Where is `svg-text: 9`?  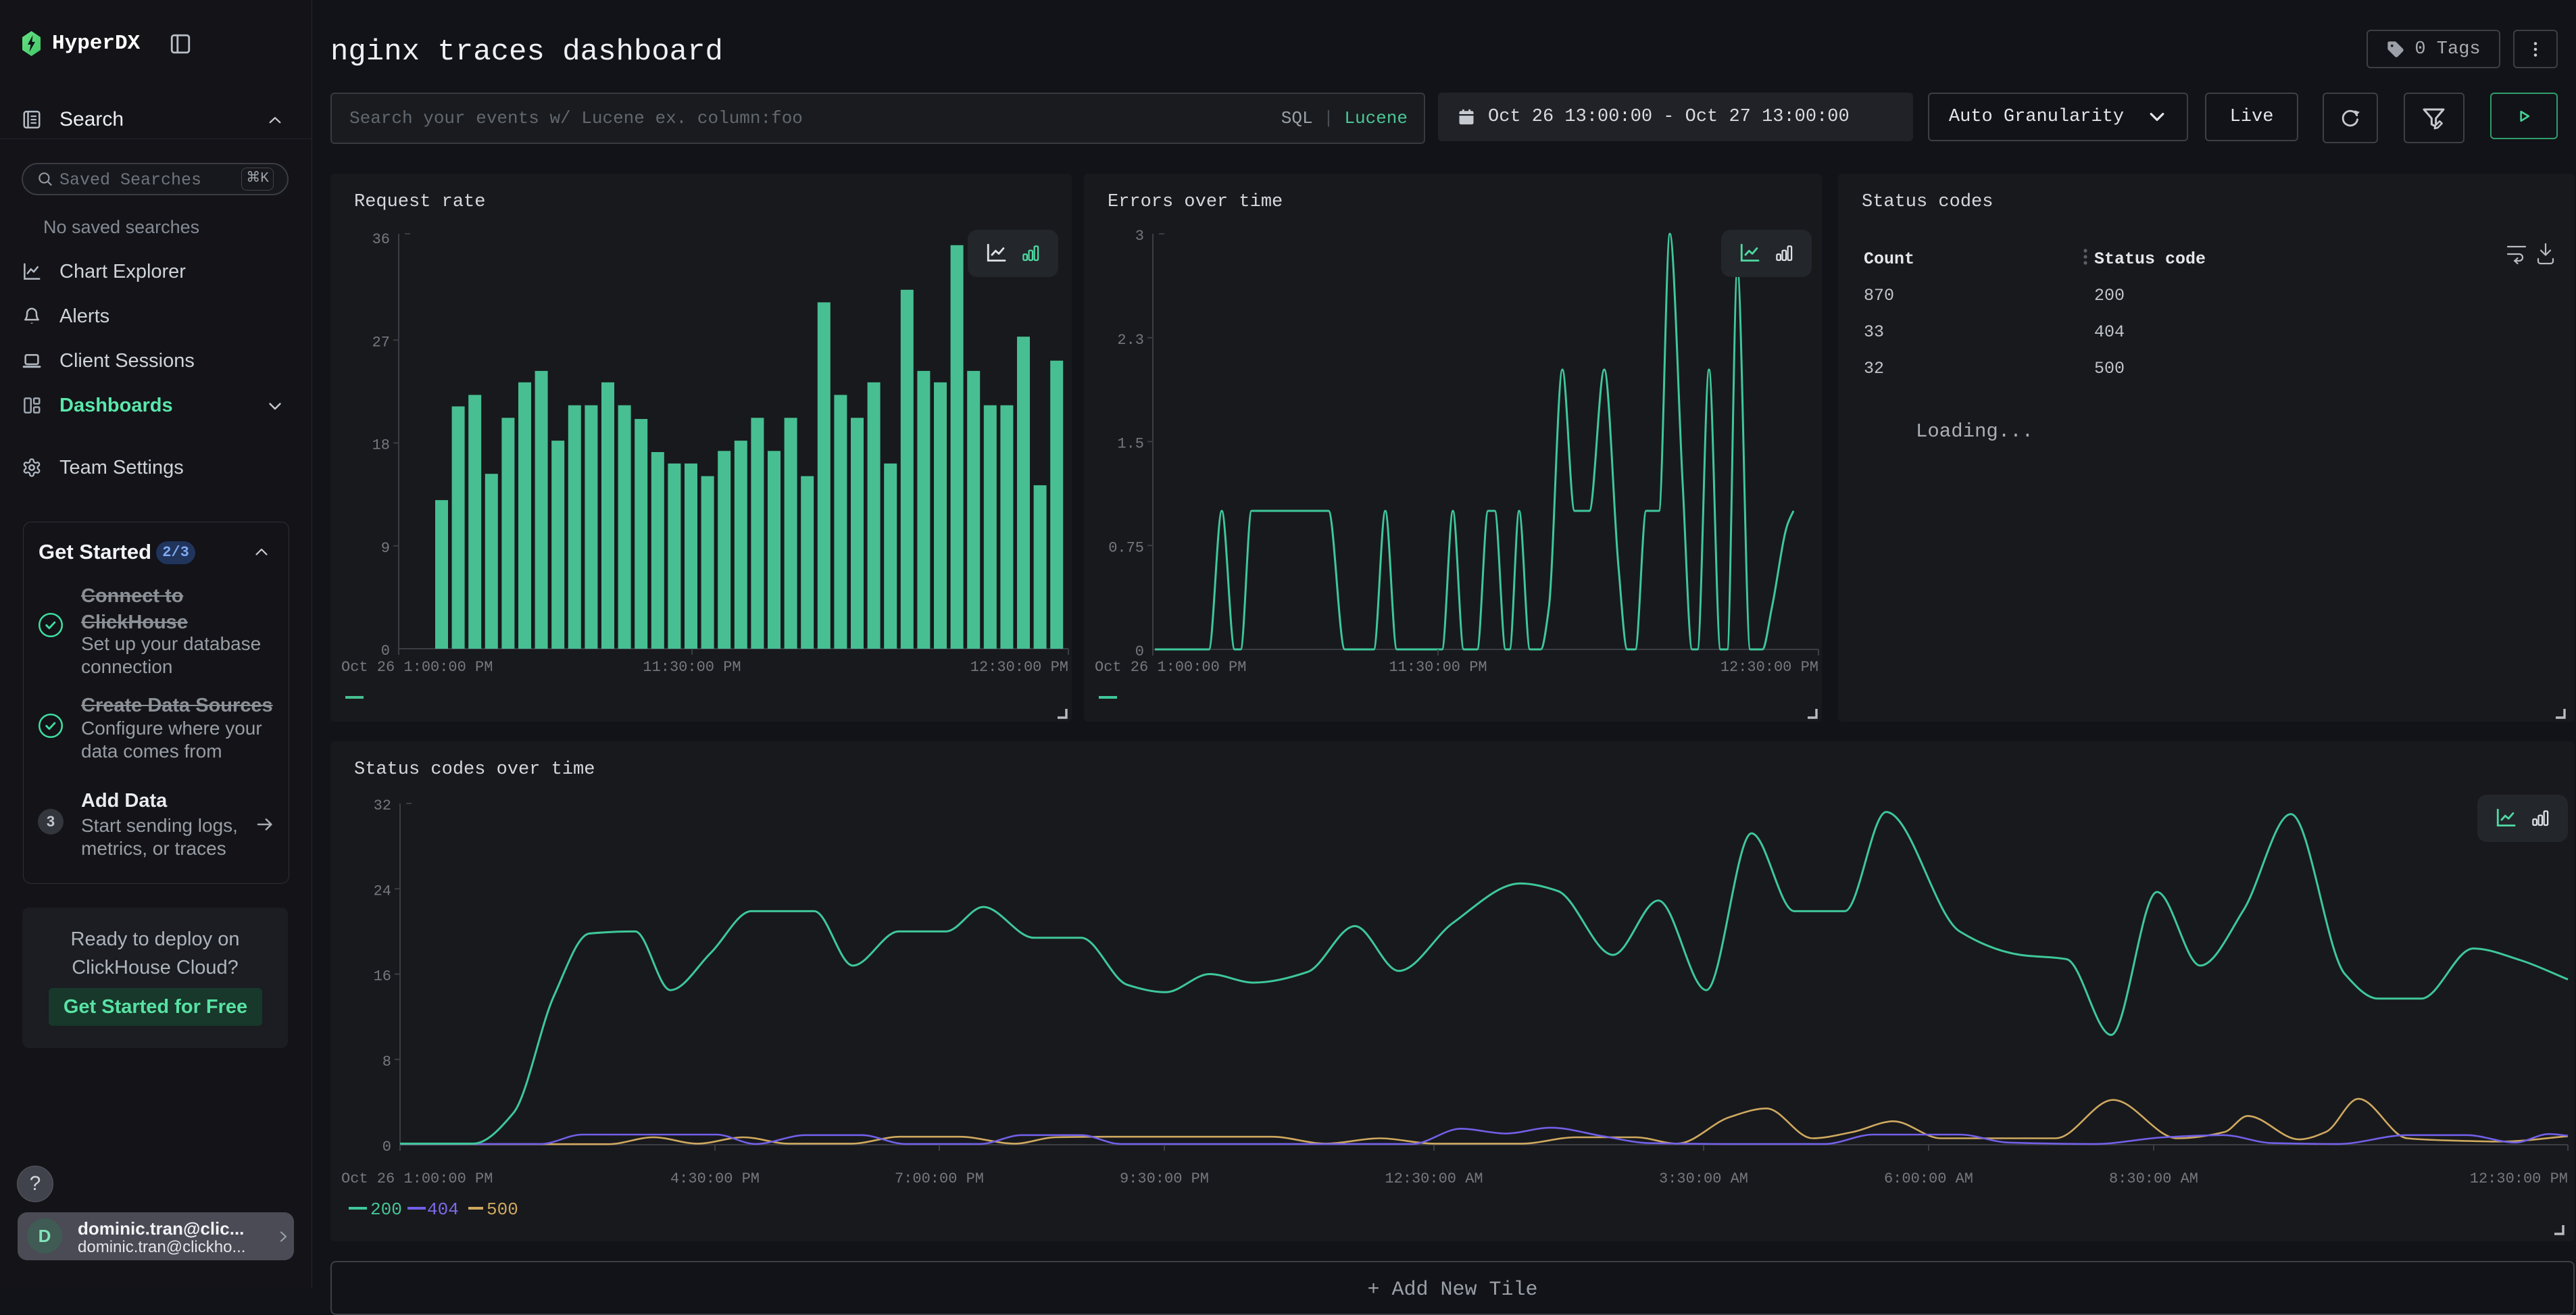
svg-text: 9 is located at coordinates (386, 548).